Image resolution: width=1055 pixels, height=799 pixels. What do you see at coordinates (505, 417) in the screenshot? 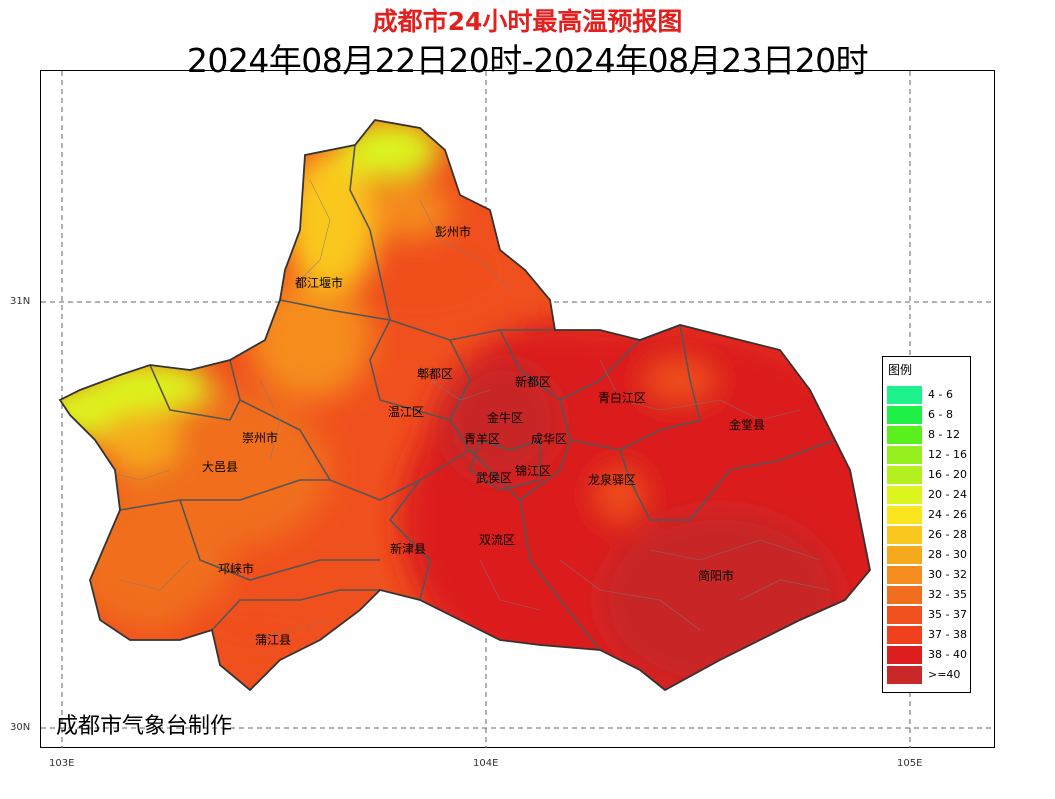
I see `district-label-jinniu: 金牛区` at bounding box center [505, 417].